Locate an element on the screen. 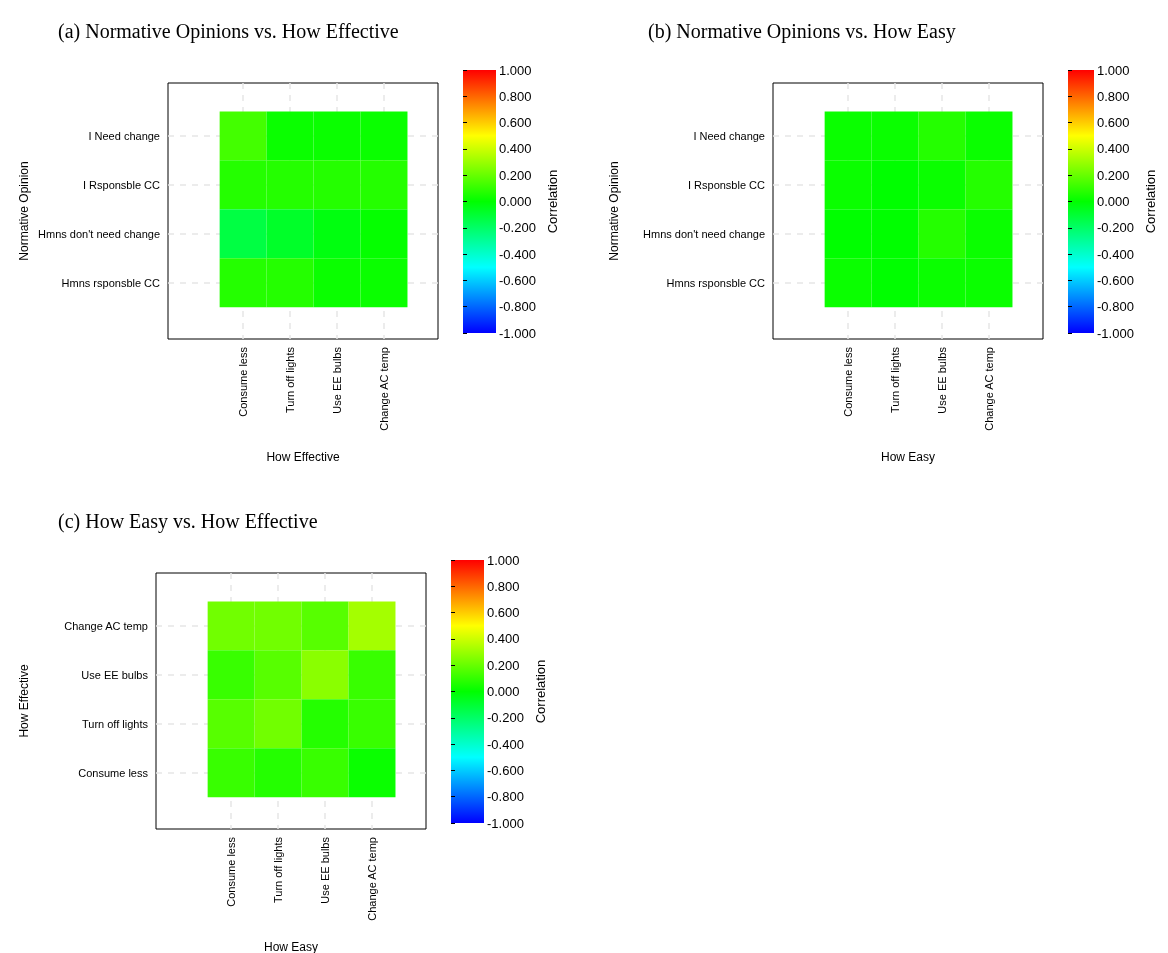 The image size is (1168, 953). chart-title: (c) How Easy vs. How Effective is located at coordinates (188, 521).